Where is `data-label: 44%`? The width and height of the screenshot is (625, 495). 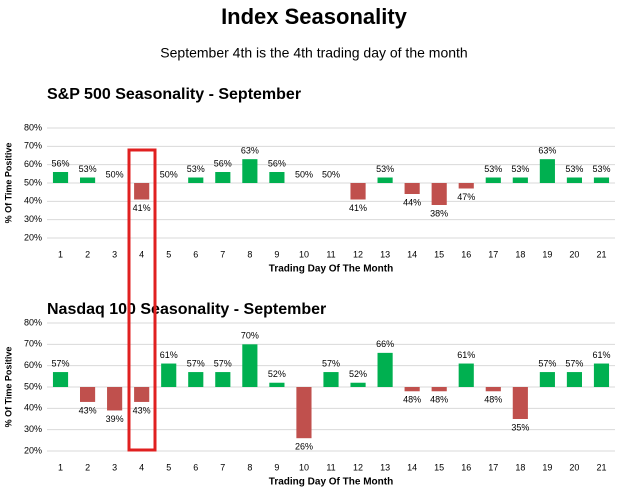
data-label: 44% is located at coordinates (412, 202).